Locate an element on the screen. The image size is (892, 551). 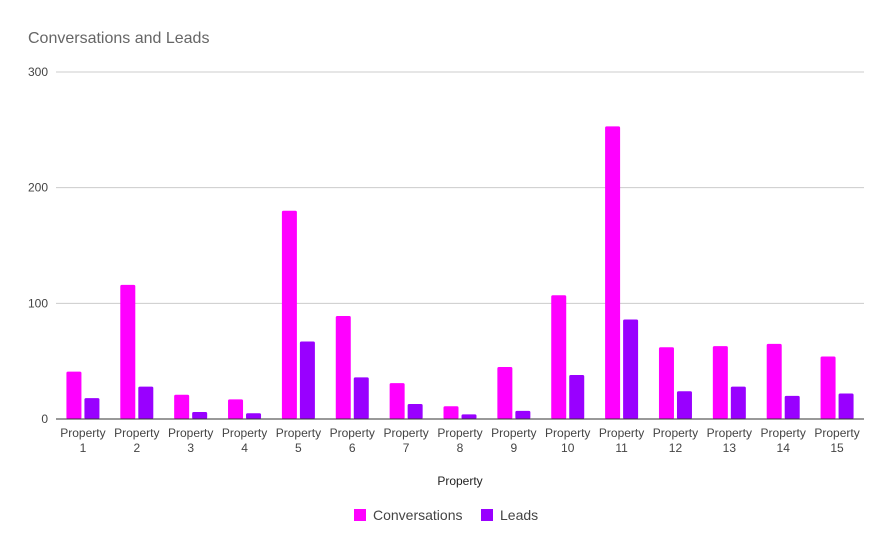
y-tick-label: 100 is located at coordinates (38, 303).